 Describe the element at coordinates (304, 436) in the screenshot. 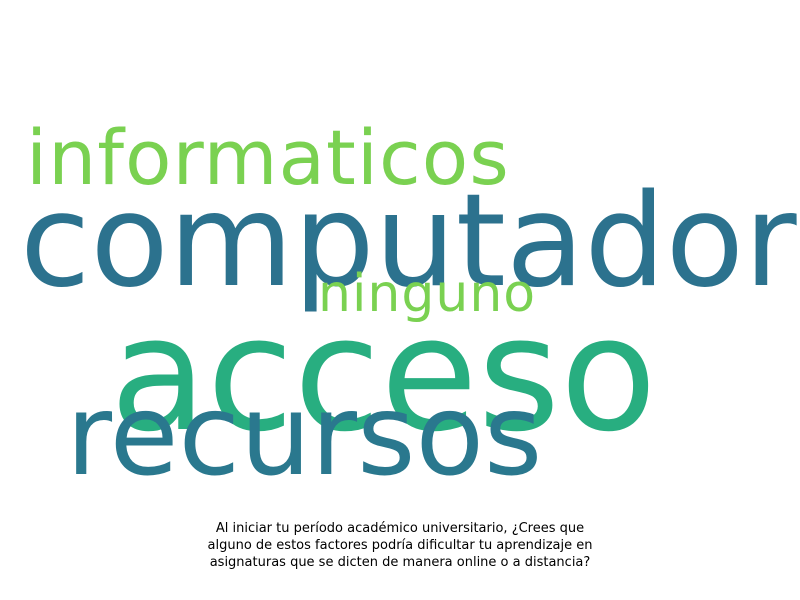

I see `word-recursos: recursos` at that location.